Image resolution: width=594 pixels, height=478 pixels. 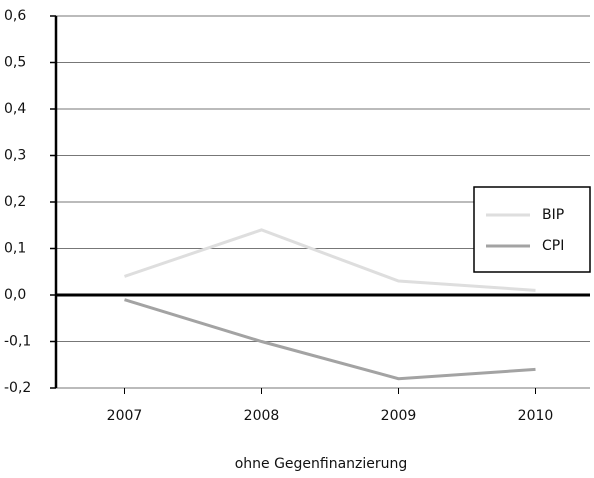 What do you see at coordinates (399, 416) in the screenshot?
I see `x-tick-label: 2009` at bounding box center [399, 416].